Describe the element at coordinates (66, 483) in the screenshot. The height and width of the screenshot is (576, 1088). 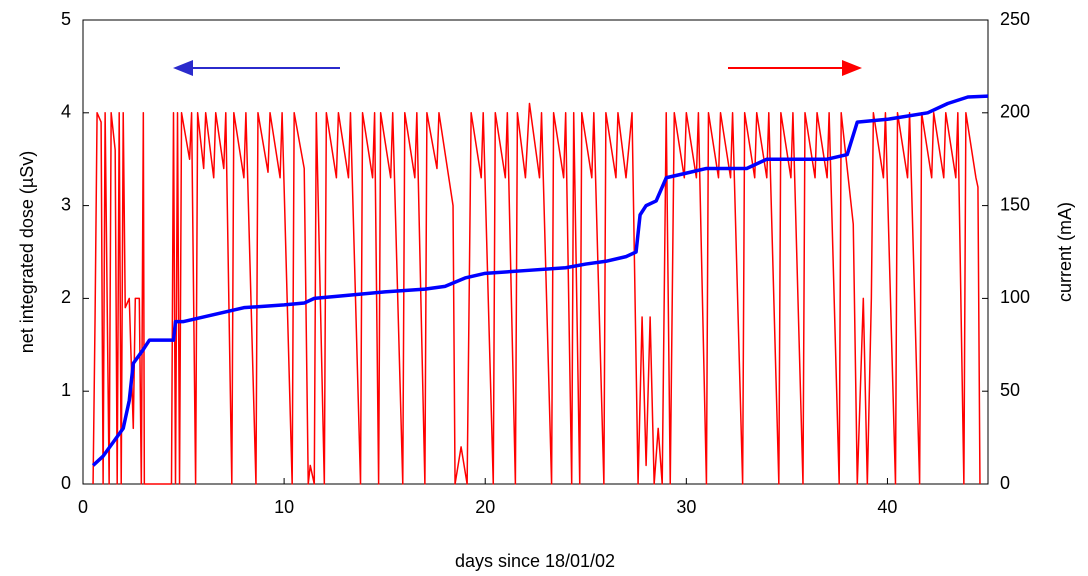
I see `y-tick-label: 0` at that location.